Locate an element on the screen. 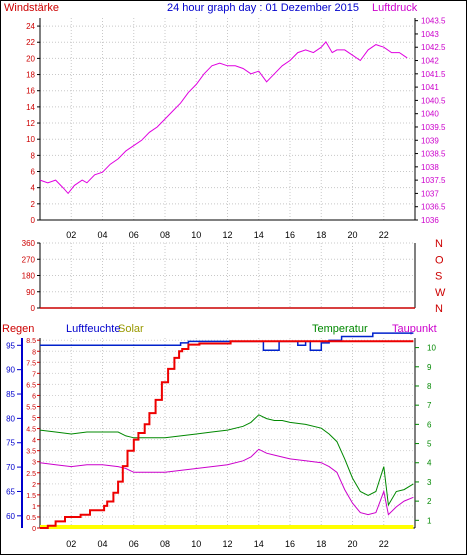  middle-left-ticks: 0 90 180 270 360 is located at coordinates (31, 276).